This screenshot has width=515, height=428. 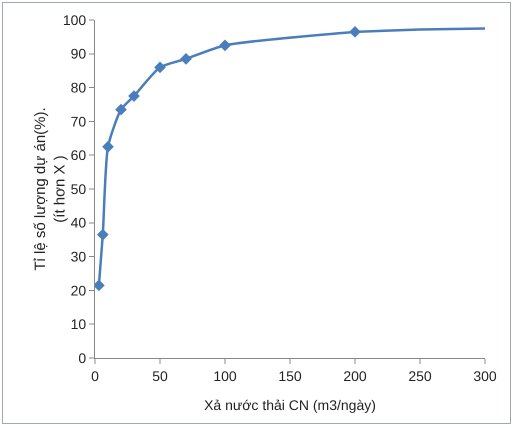 What do you see at coordinates (95, 376) in the screenshot?
I see `x-tick-label: 0` at bounding box center [95, 376].